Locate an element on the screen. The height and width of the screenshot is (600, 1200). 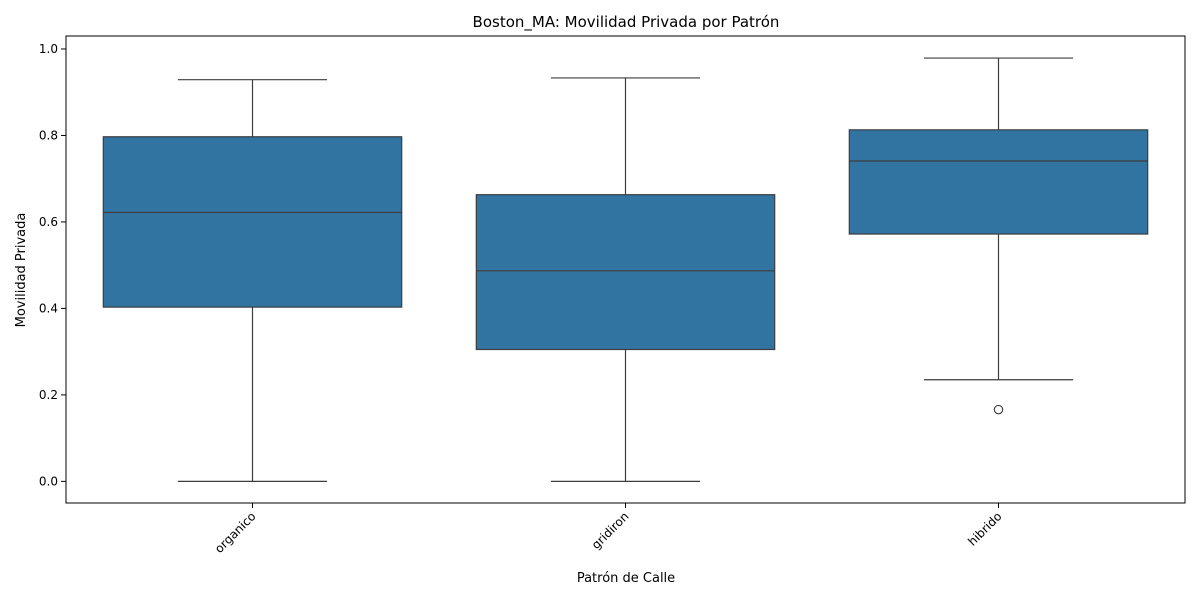
y-tick-label: 1.0 is located at coordinates (48, 49).